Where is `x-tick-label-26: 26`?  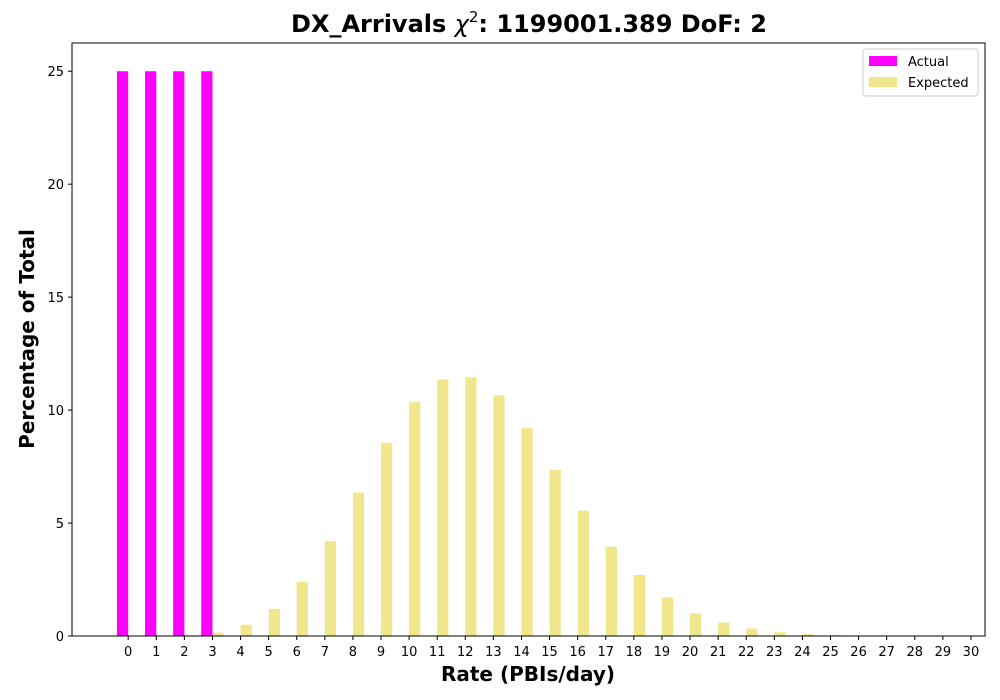 x-tick-label-26: 26 is located at coordinates (858, 652).